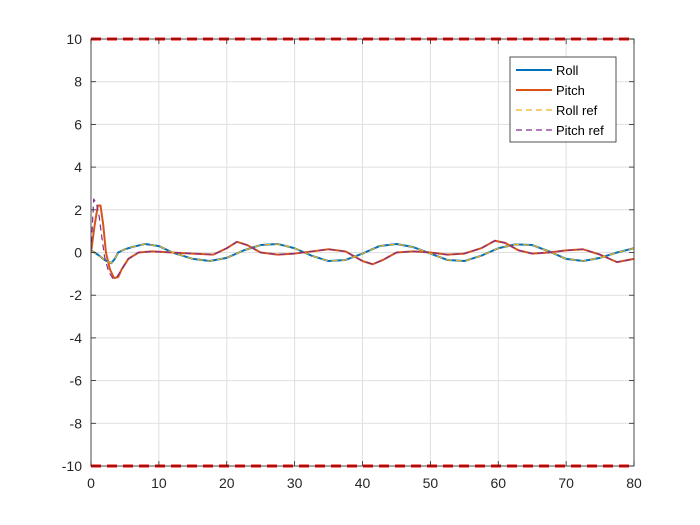 This screenshot has width=700, height=525. I want to click on series-line-roll-ref, so click(362, 253).